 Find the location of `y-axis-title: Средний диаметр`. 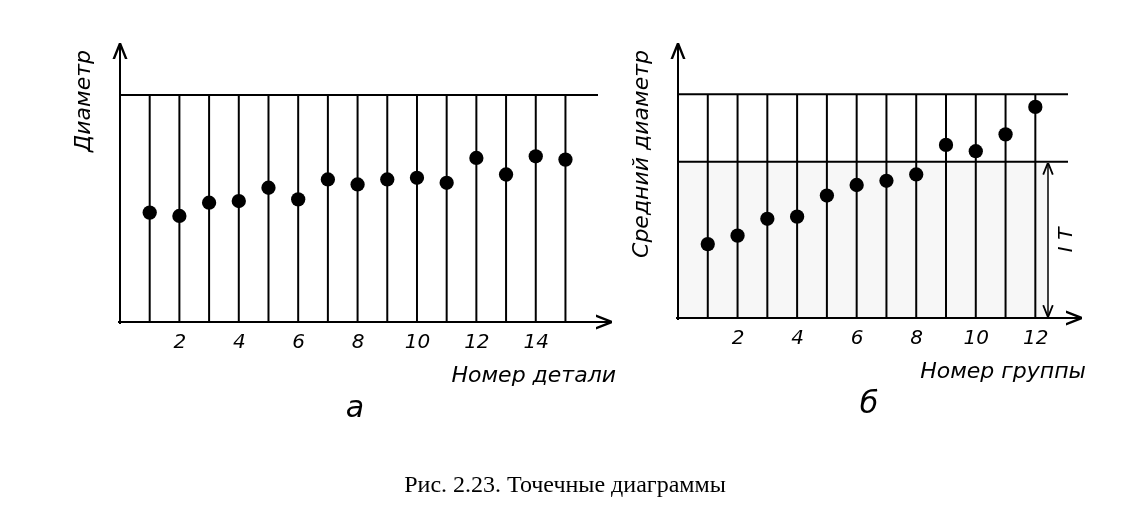

y-axis-title: Средний диаметр is located at coordinates (640, 154).